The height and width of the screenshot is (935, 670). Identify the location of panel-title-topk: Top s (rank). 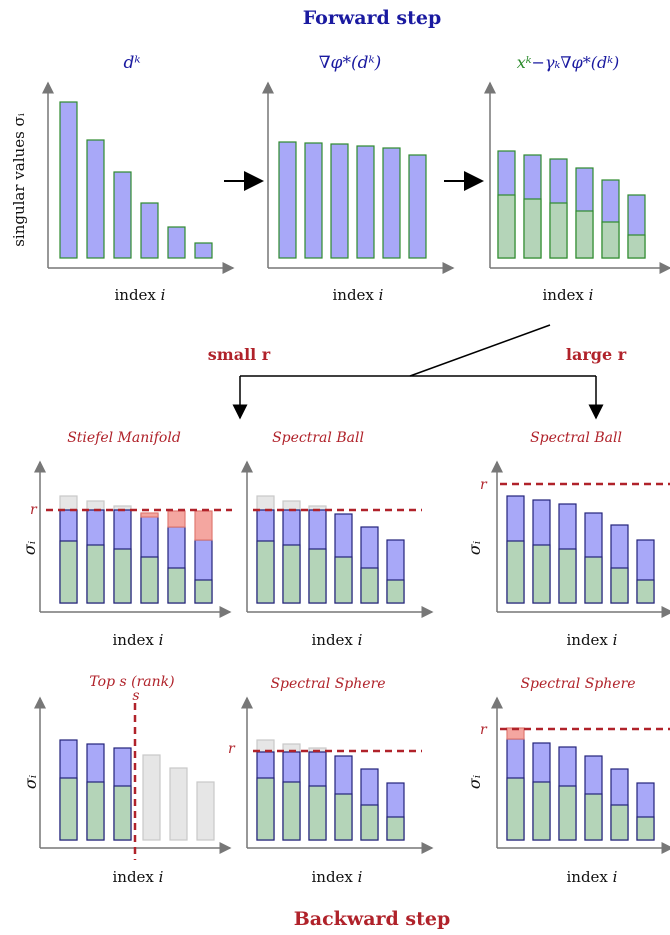
(131, 682).